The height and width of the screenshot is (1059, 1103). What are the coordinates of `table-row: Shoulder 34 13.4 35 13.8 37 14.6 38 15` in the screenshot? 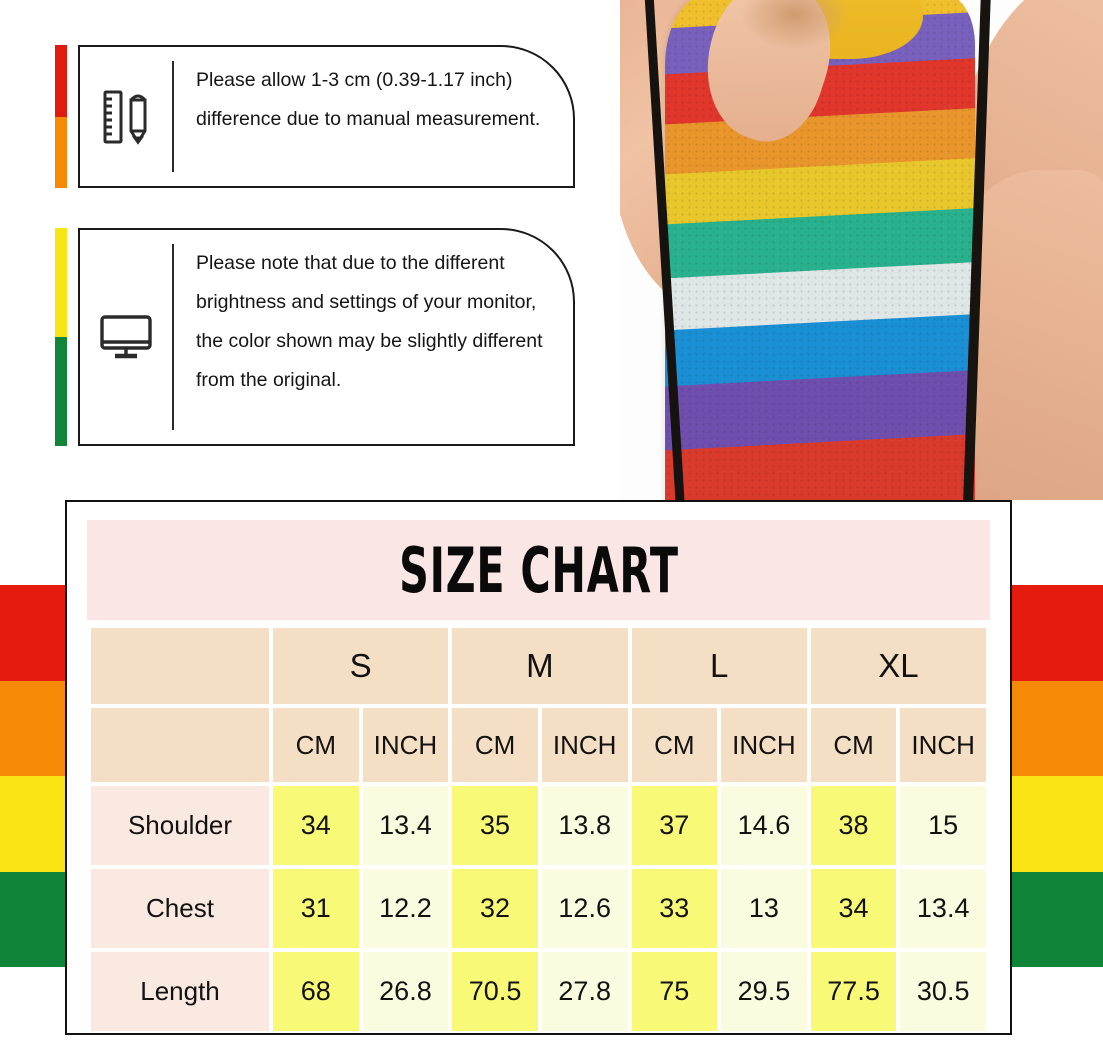 It's located at (538, 825).